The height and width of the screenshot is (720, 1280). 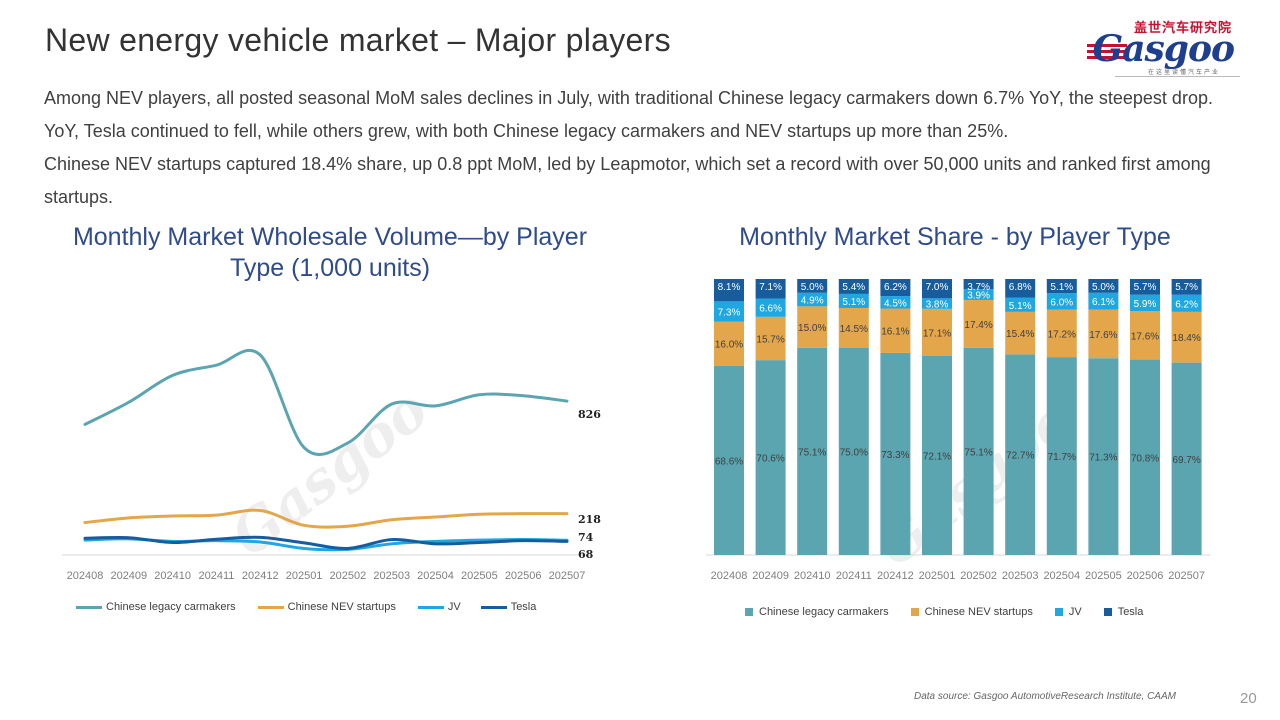 What do you see at coordinates (937, 576) in the screenshot?
I see `bar-chart-x-tick-label: 202501` at bounding box center [937, 576].